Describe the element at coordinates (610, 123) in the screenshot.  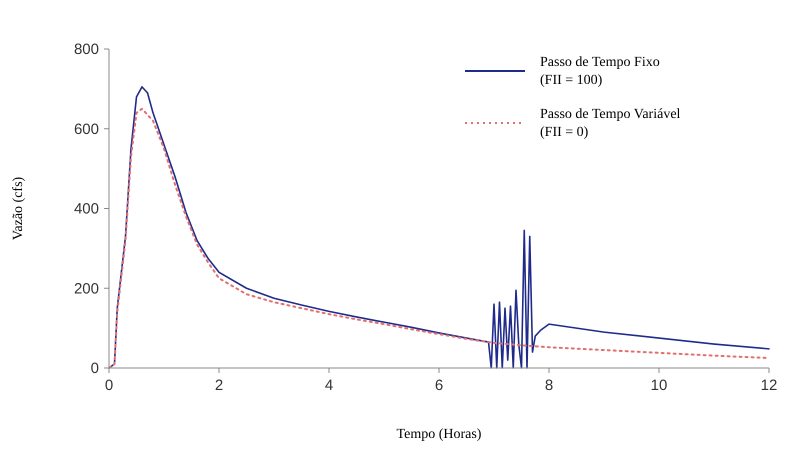
I see `legend-label: Passo de Tempo Variável (FII = 0)` at that location.